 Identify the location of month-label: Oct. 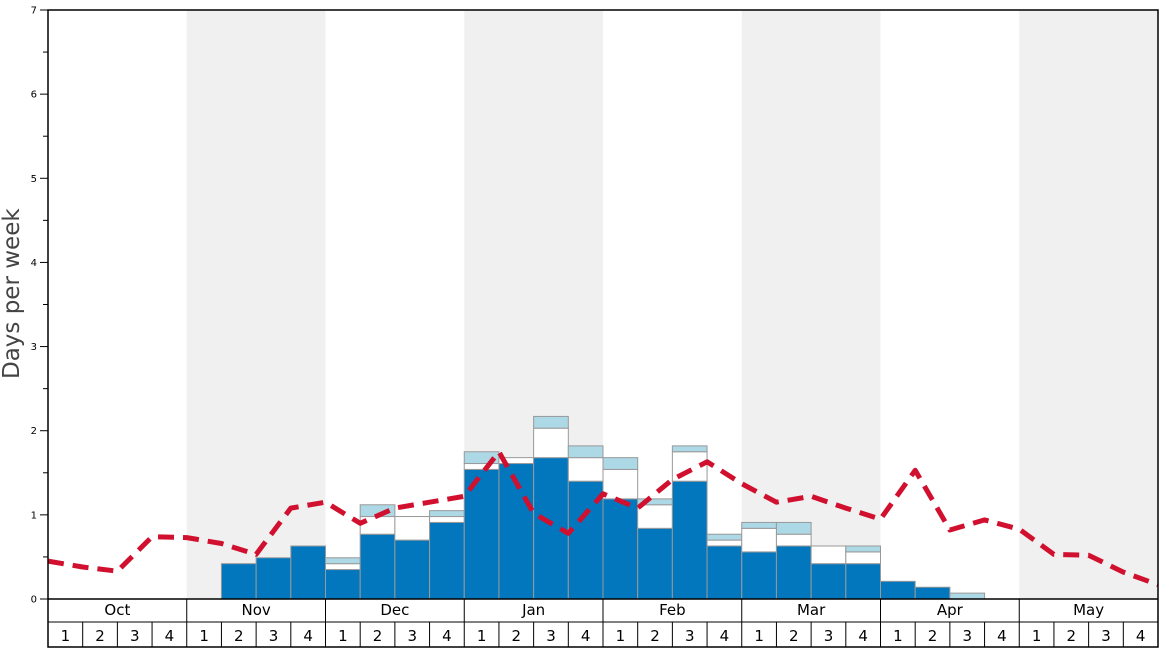
(117, 610).